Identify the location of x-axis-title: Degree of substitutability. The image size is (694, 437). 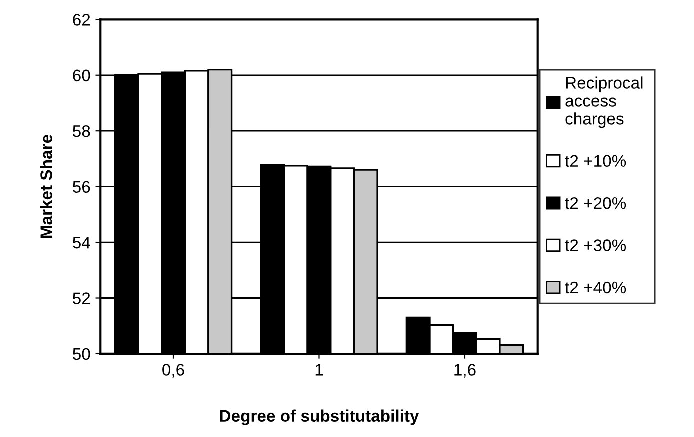
(320, 418).